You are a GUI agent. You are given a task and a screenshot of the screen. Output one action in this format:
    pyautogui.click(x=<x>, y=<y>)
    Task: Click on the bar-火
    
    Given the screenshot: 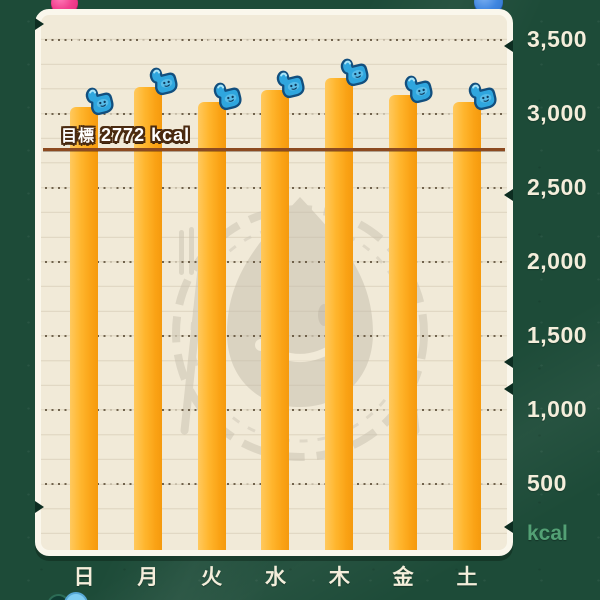 What is the action you would take?
    pyautogui.click(x=211, y=326)
    